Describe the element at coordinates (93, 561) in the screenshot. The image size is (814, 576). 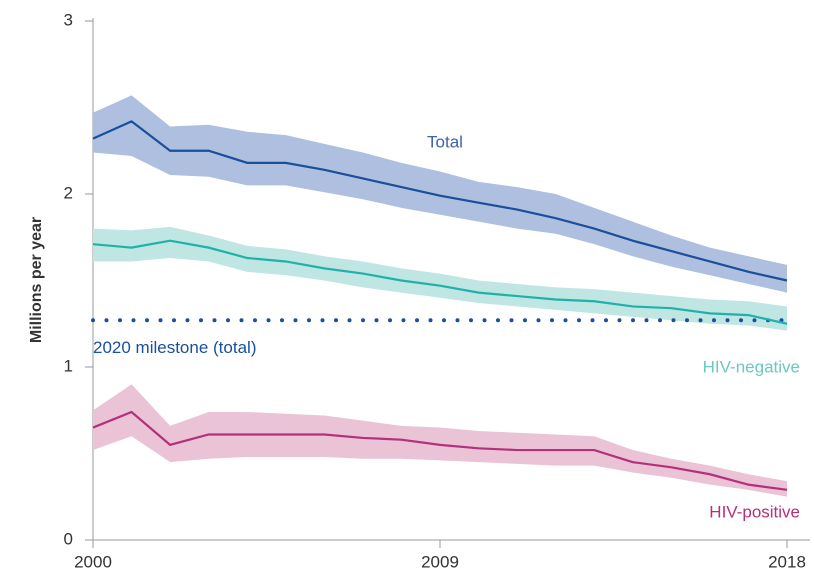
I see `x-tick-label: 2000` at that location.